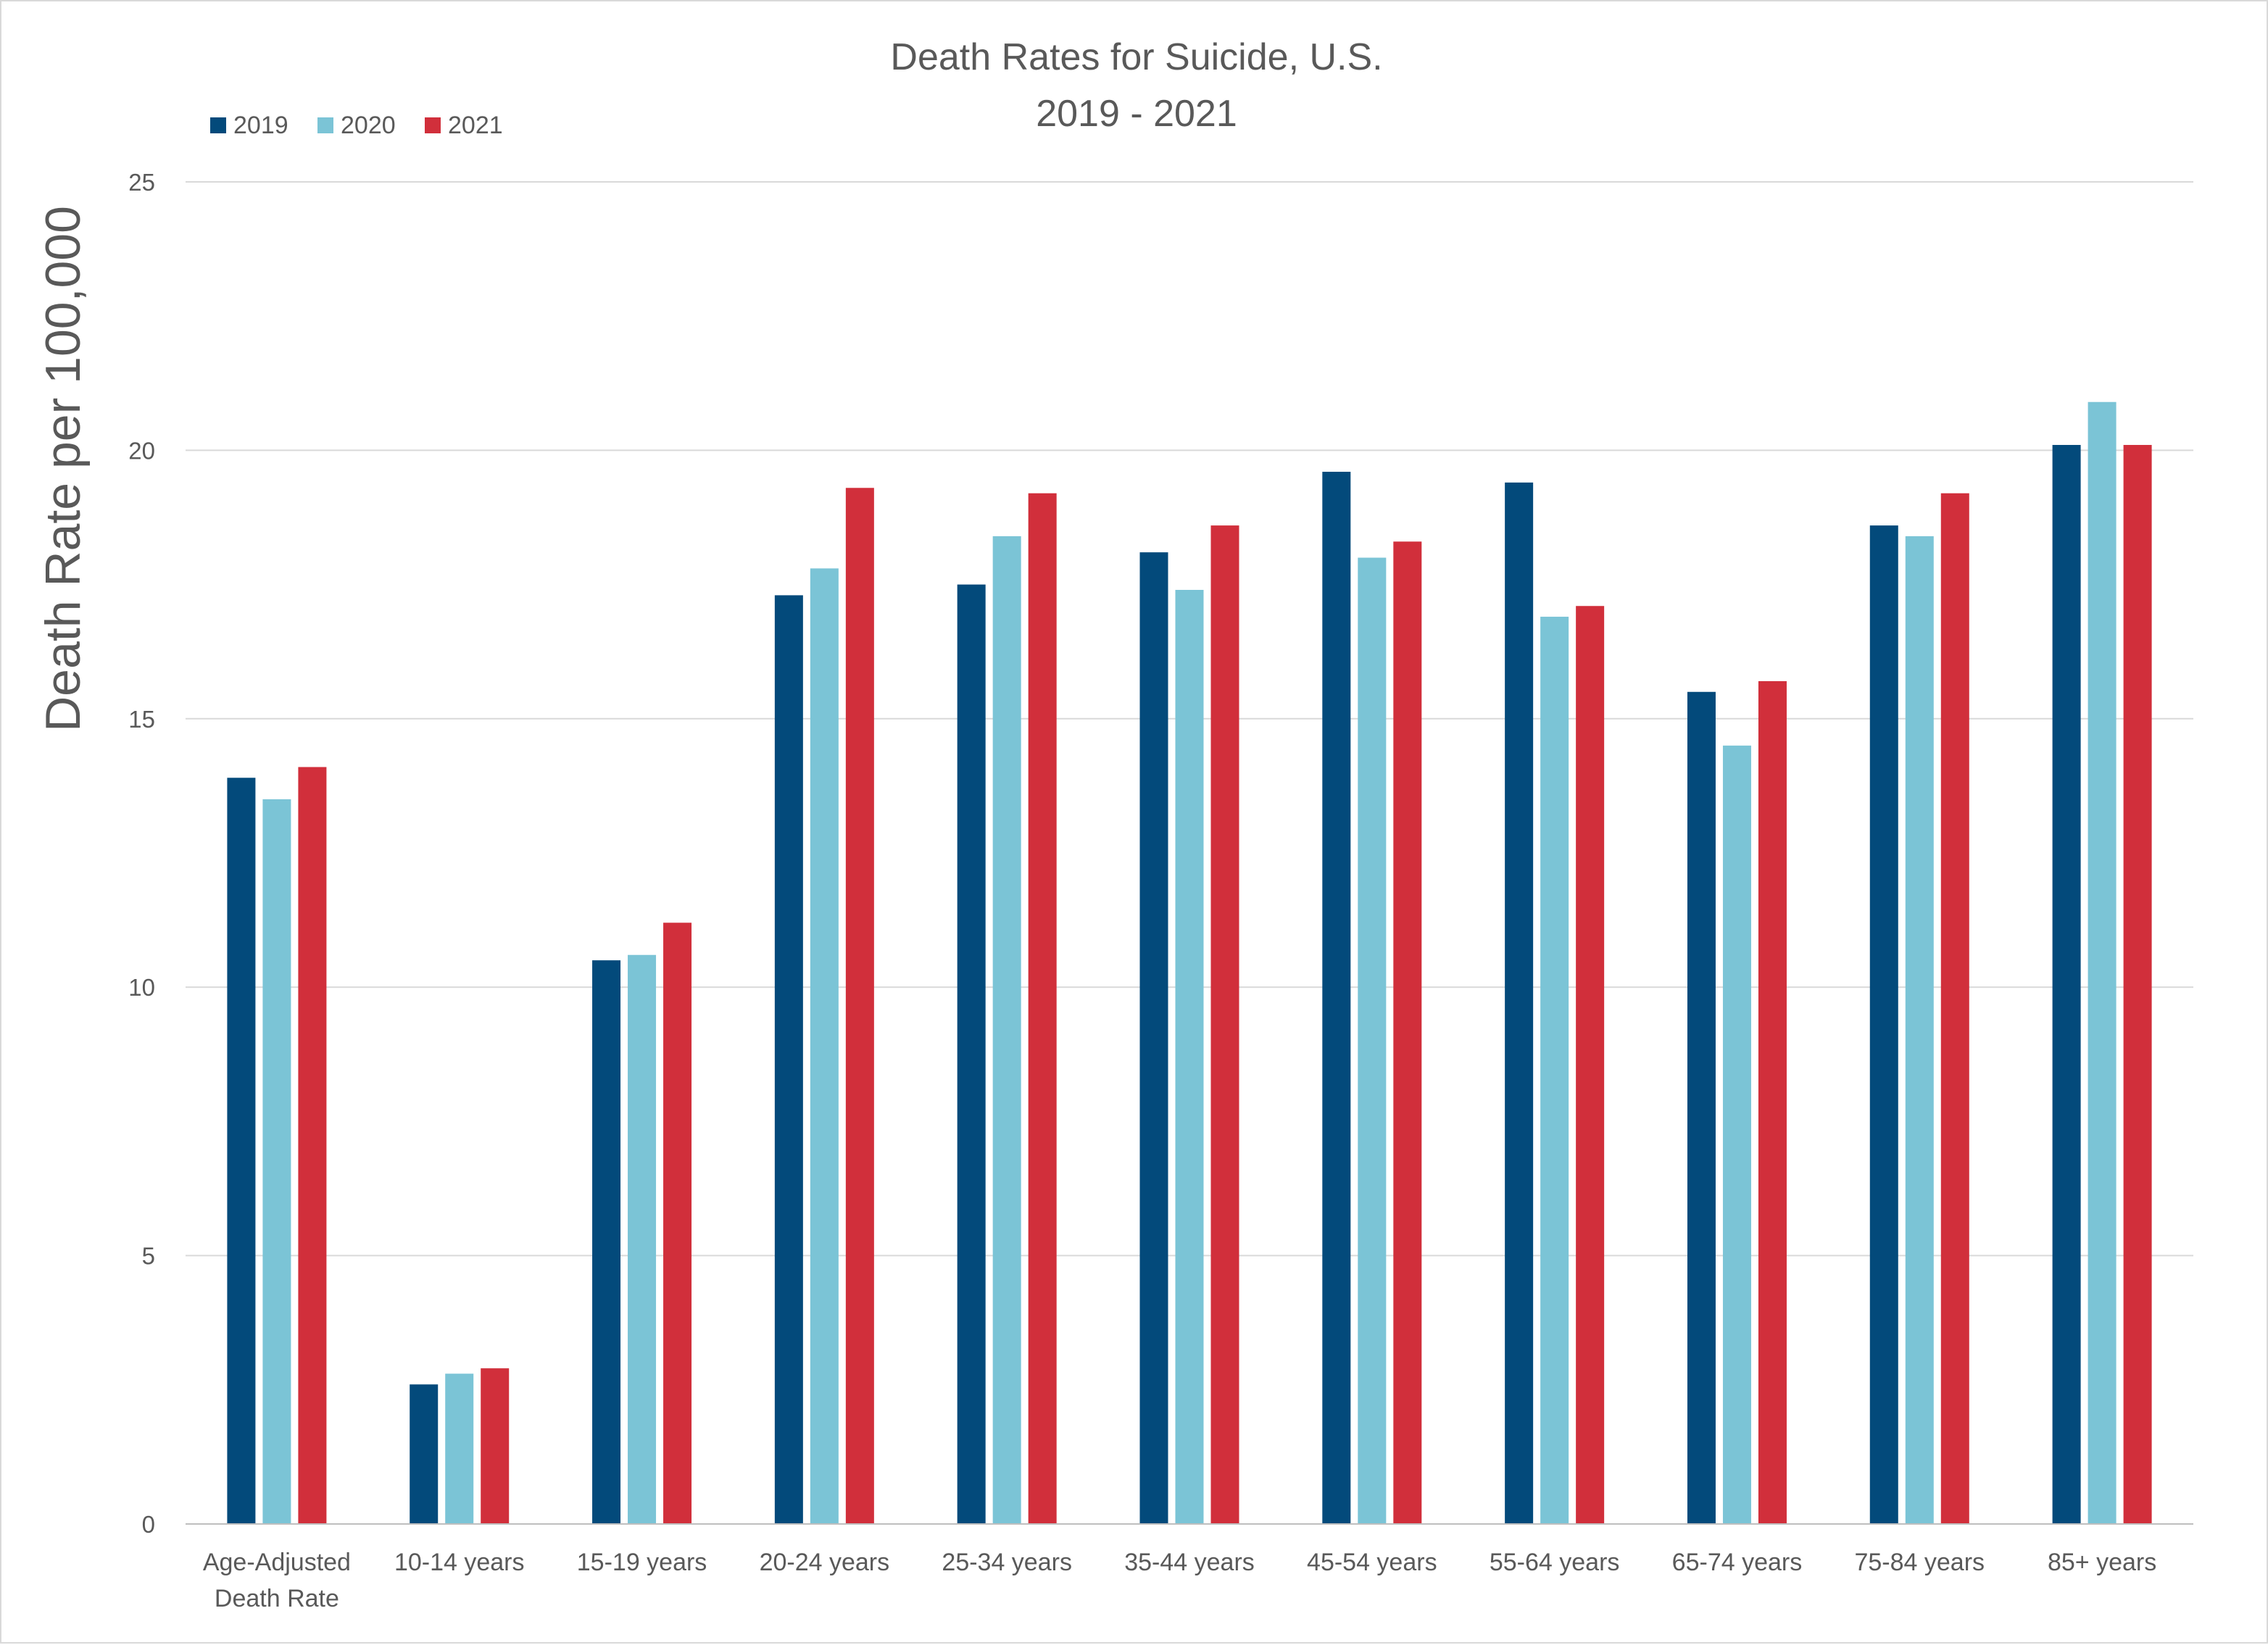 The width and height of the screenshot is (2268, 1645). What do you see at coordinates (141, 182) in the screenshot?
I see `y-tick-label: 25` at bounding box center [141, 182].